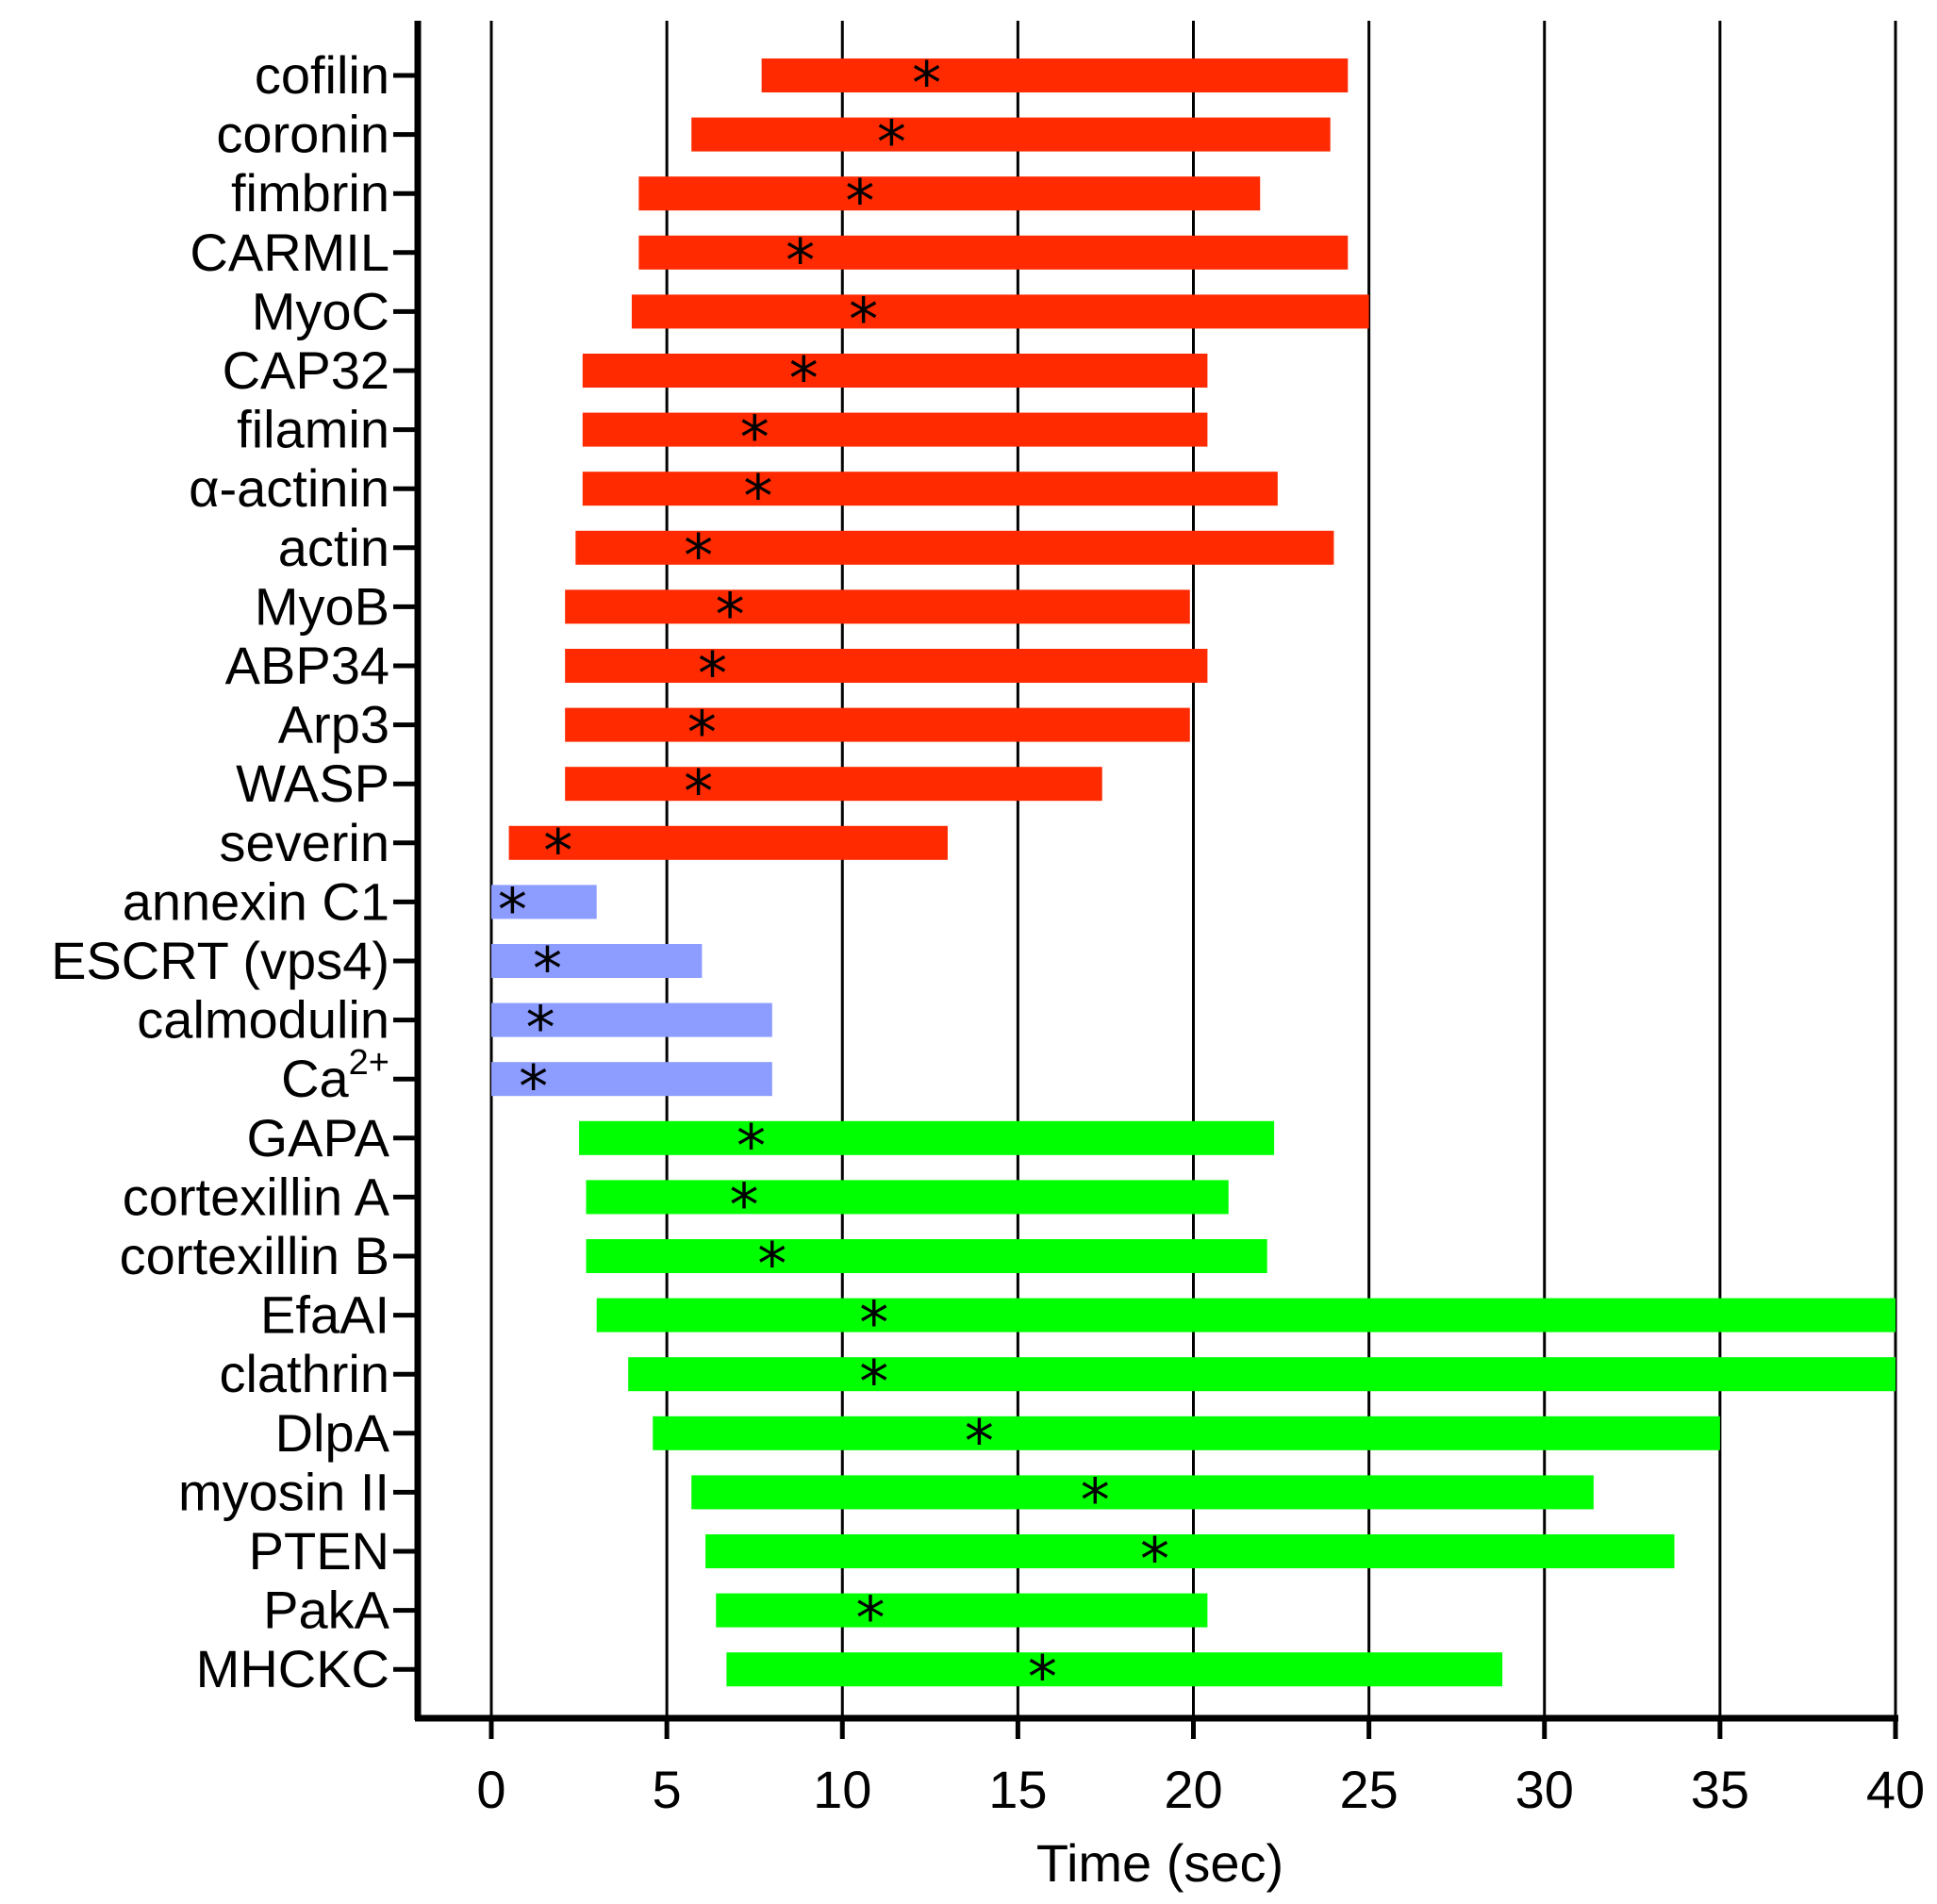 The width and height of the screenshot is (1937, 1904). Describe the element at coordinates (873, 1323) in the screenshot. I see `peak-marker-21: *` at that location.